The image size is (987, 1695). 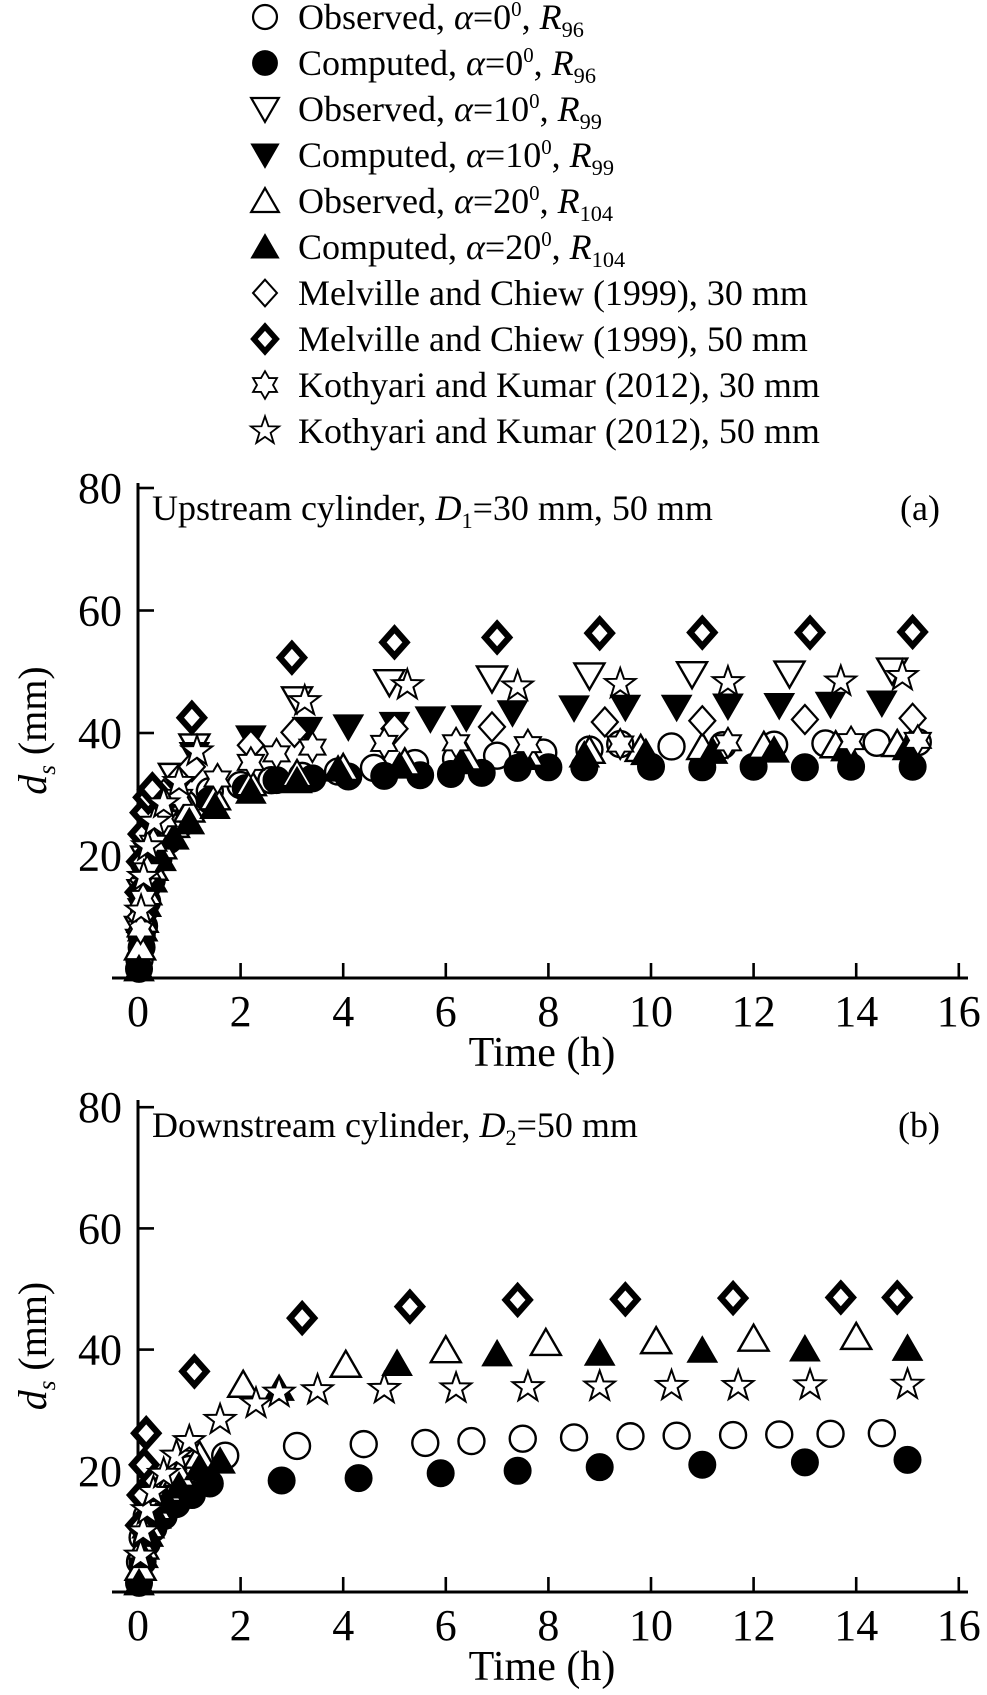 I want to click on circle-filled-icon, so click(x=265, y=63).